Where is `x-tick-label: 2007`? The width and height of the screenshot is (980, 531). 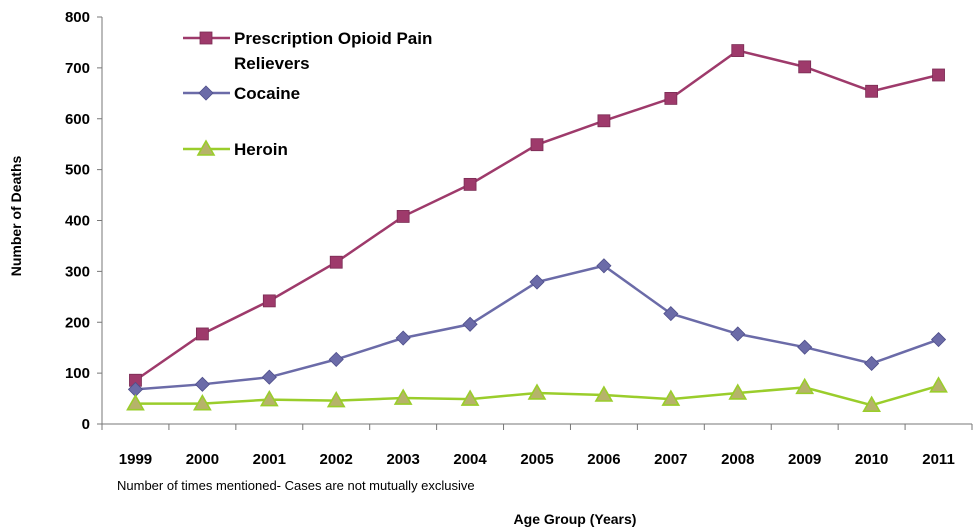
x-tick-label: 2007 is located at coordinates (670, 459).